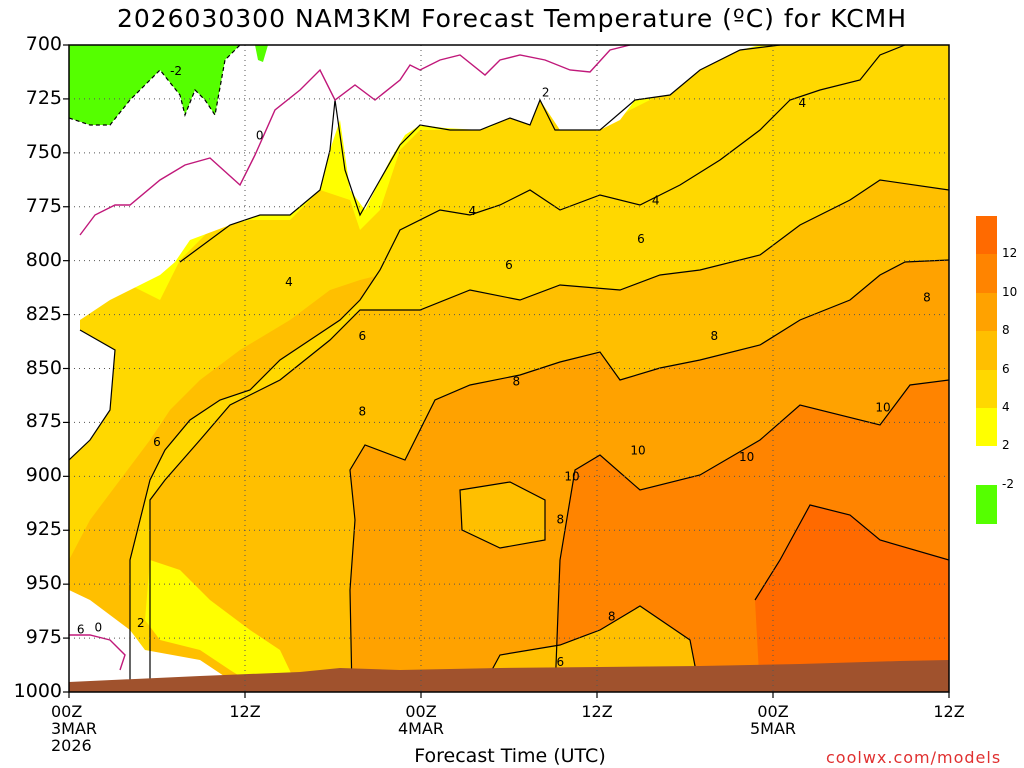 The height and width of the screenshot is (768, 1024). I want to click on colorbar-tick-label: -2, so click(1008, 483).